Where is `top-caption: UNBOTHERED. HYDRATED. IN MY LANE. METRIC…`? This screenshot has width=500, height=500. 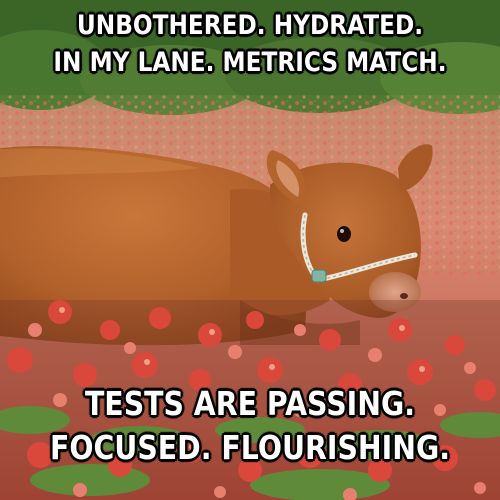 top-caption: UNBOTHERED. HYDRATED. IN MY LANE. METRIC… is located at coordinates (250, 44).